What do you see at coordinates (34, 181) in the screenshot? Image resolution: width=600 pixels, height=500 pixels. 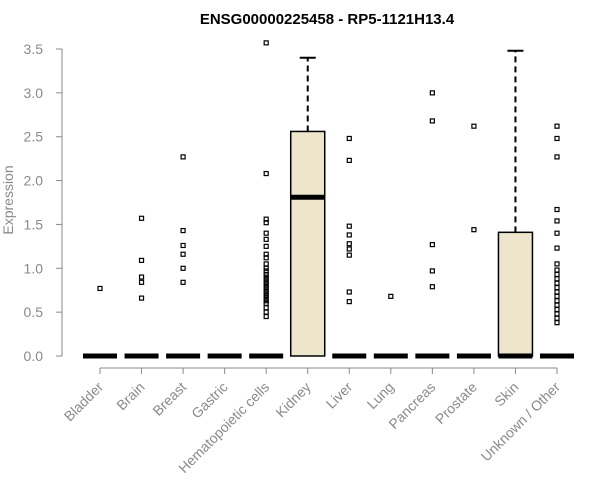 I see `y-tick-label: 2.0` at bounding box center [34, 181].